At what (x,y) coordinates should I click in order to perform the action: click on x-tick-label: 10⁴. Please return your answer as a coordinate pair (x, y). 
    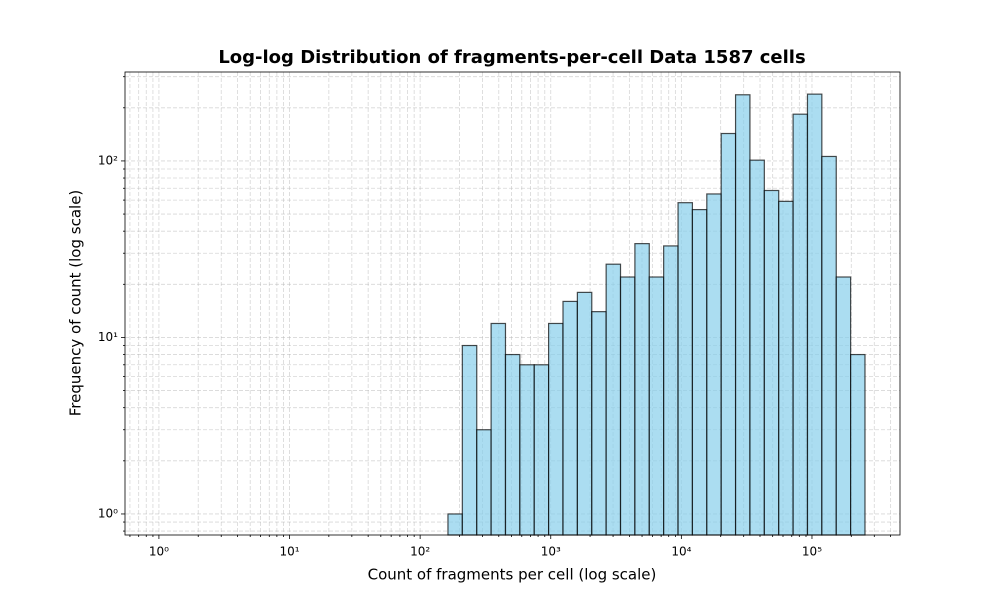
    Looking at the image, I should click on (681, 552).